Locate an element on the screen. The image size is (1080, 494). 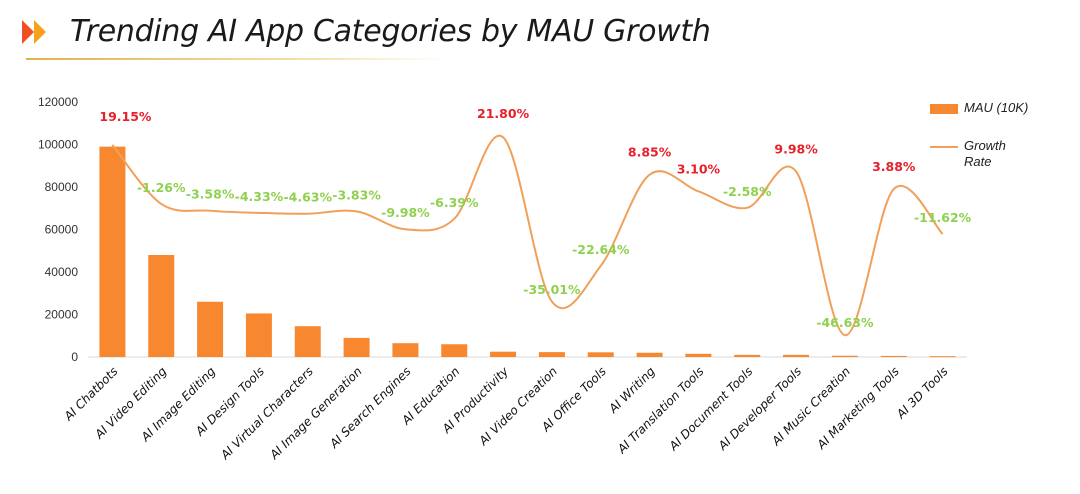
growth-label: 3.10% is located at coordinates (699, 168).